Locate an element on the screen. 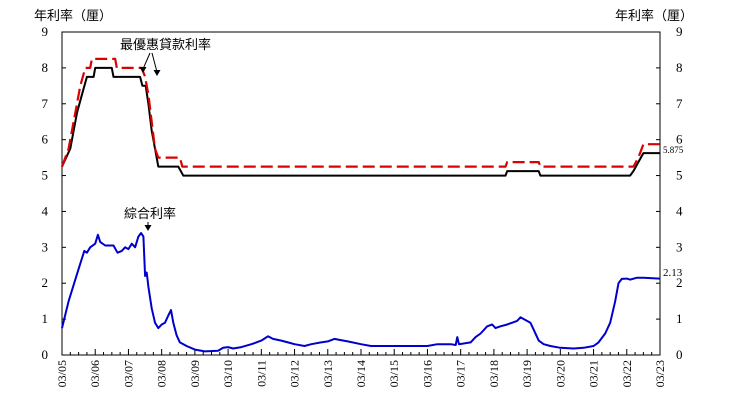 This screenshot has width=735, height=420. x-tick-label: 03/06 is located at coordinates (95, 373).